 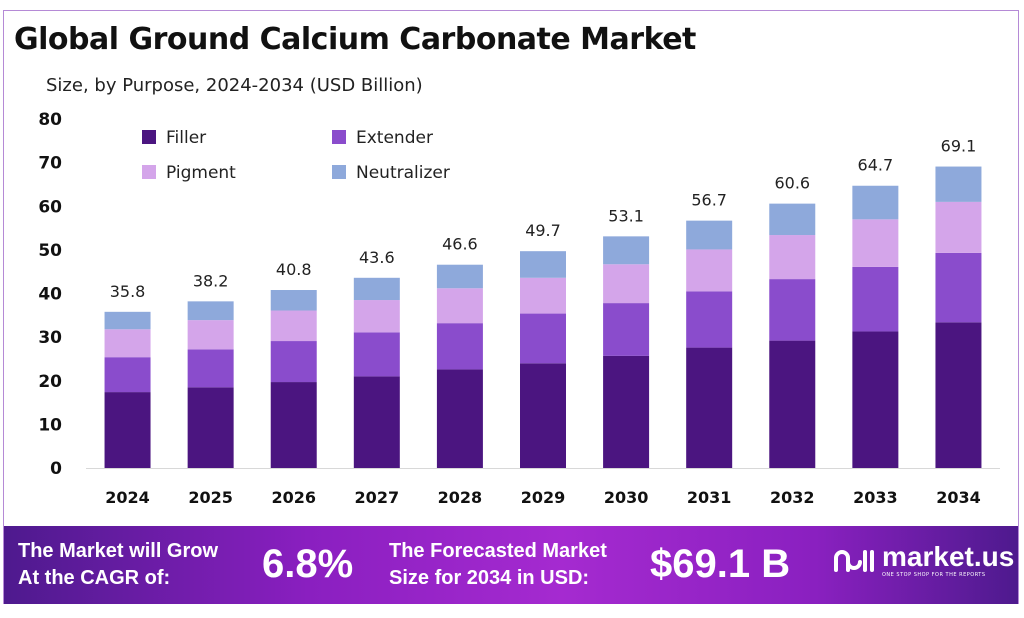 What do you see at coordinates (403, 173) in the screenshot?
I see `legend-label-neutralizer: Neutralizer` at bounding box center [403, 173].